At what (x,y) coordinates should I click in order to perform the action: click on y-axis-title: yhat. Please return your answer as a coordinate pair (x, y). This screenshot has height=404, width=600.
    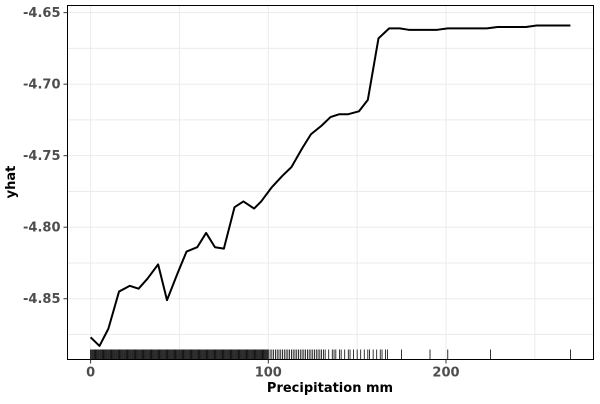
    Looking at the image, I should click on (11, 182).